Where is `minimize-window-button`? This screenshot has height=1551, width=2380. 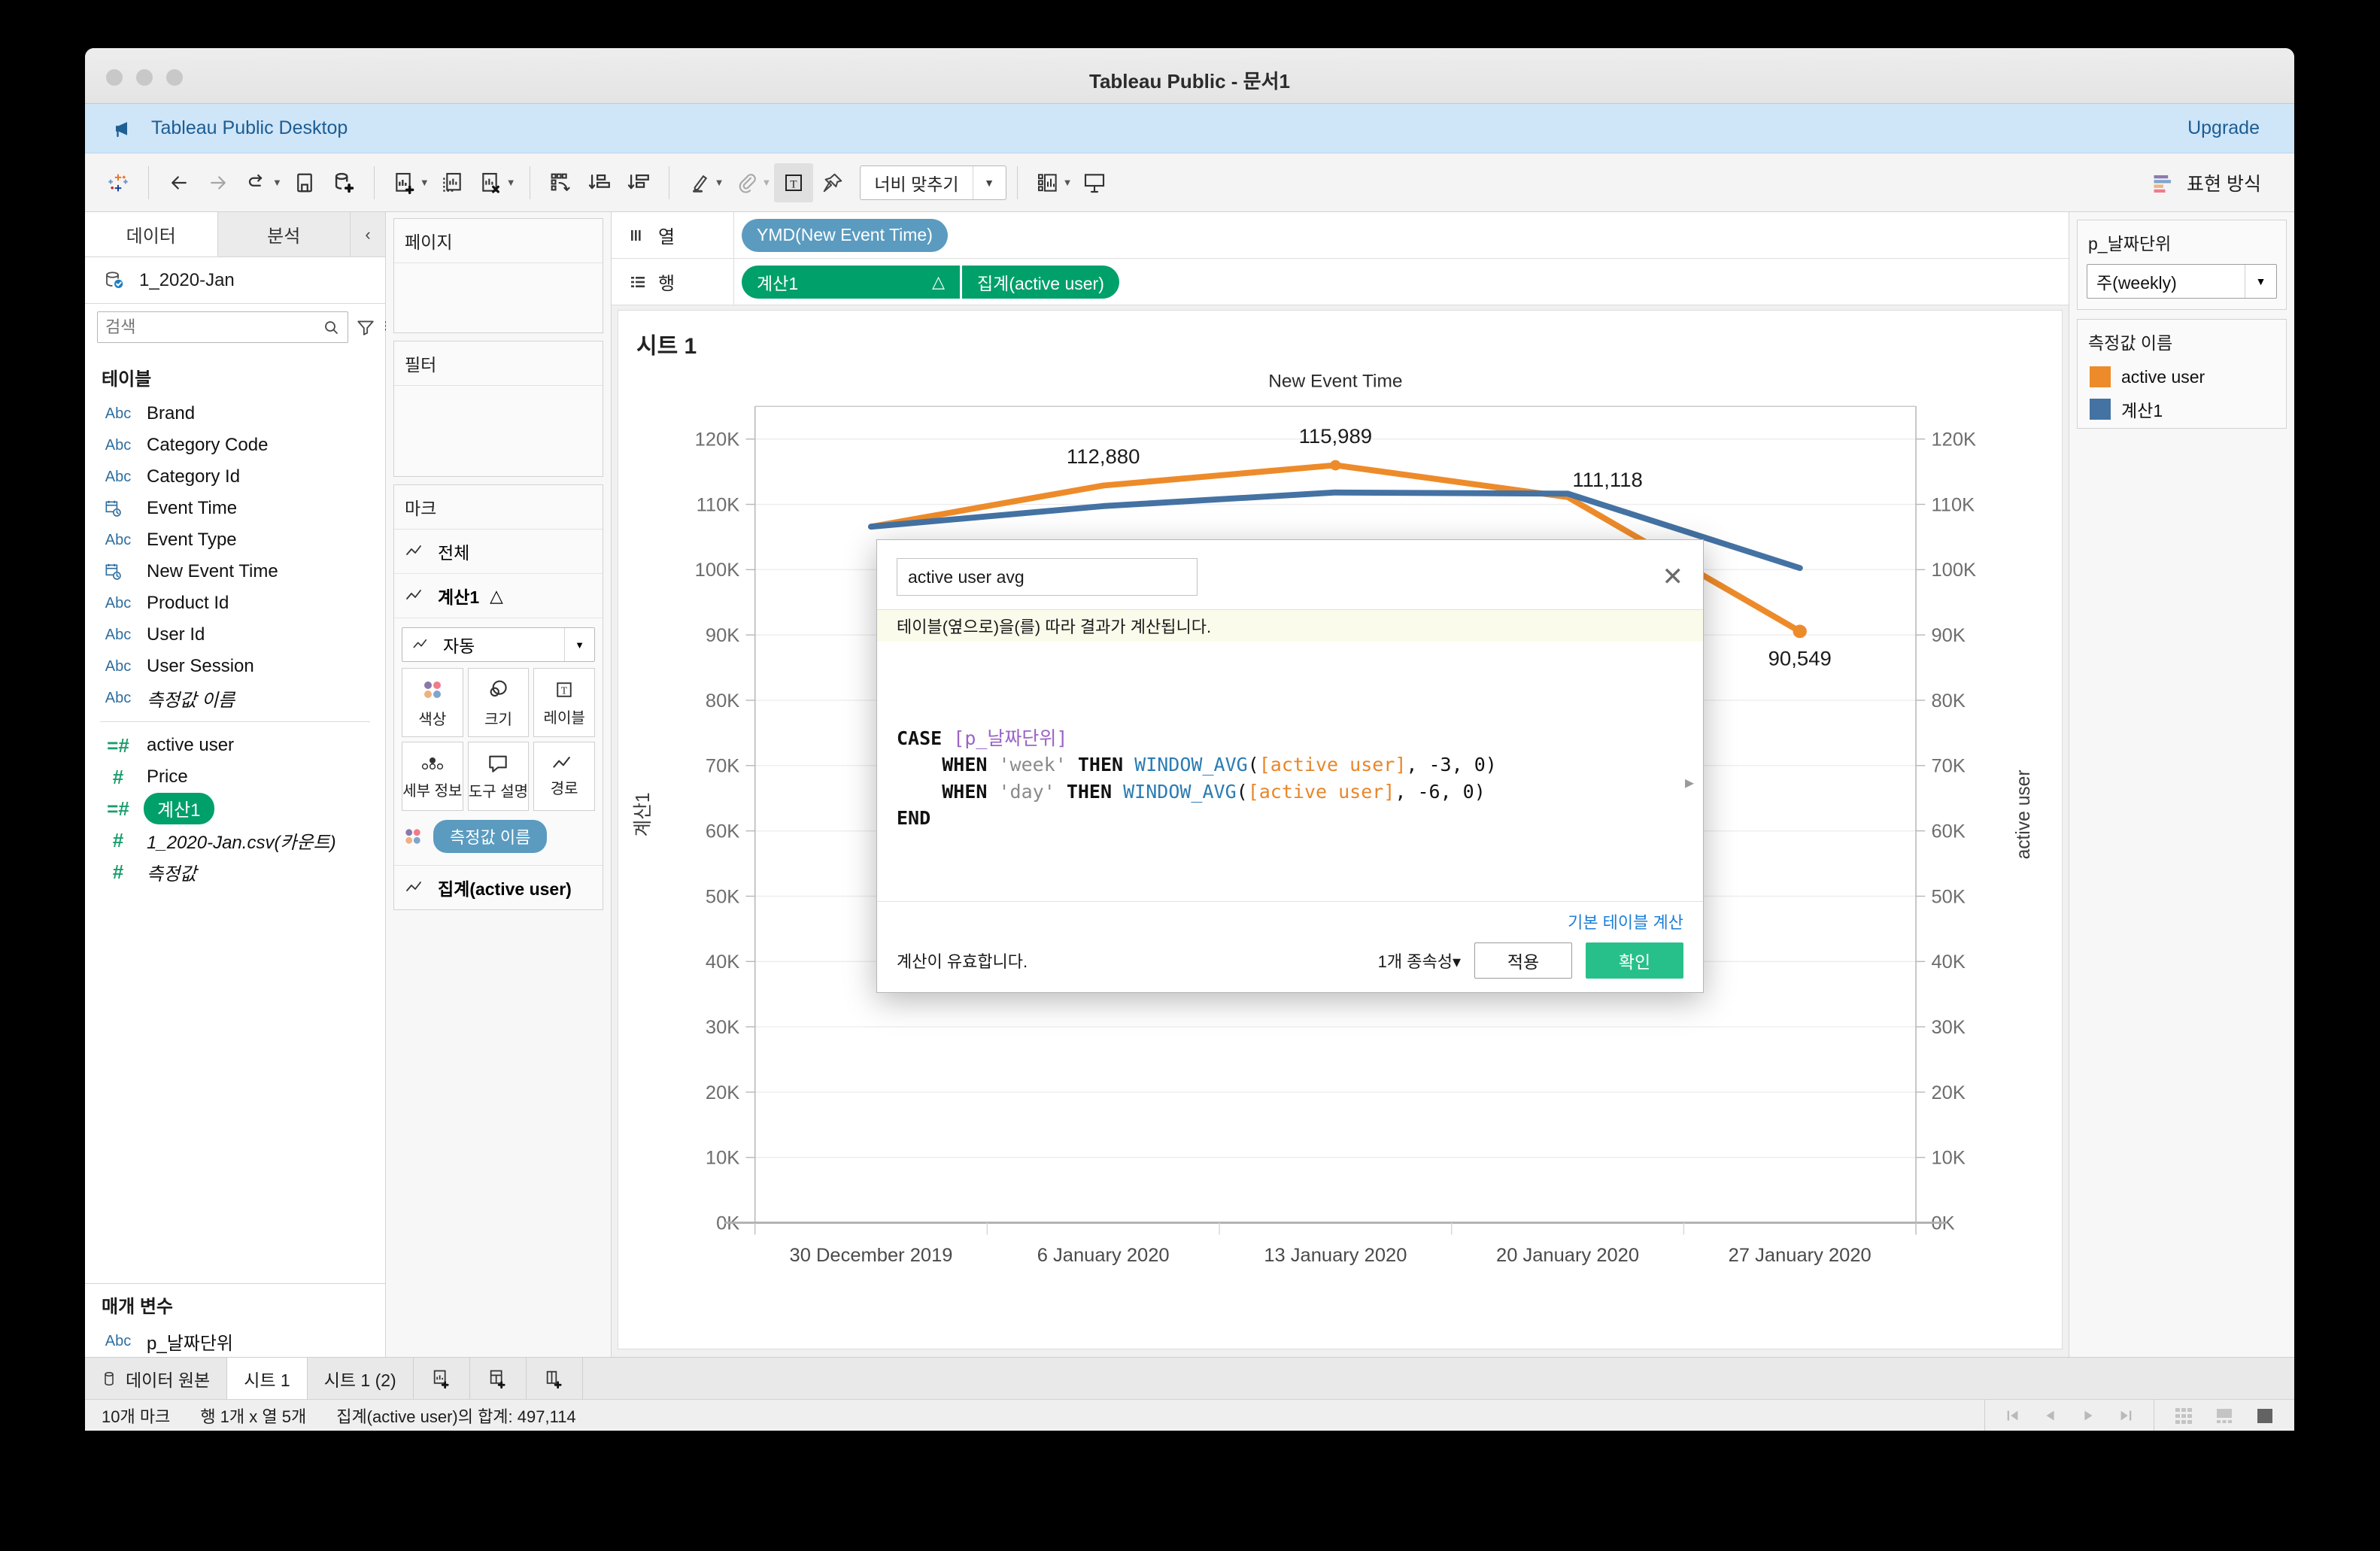
minimize-window-button is located at coordinates (144, 77).